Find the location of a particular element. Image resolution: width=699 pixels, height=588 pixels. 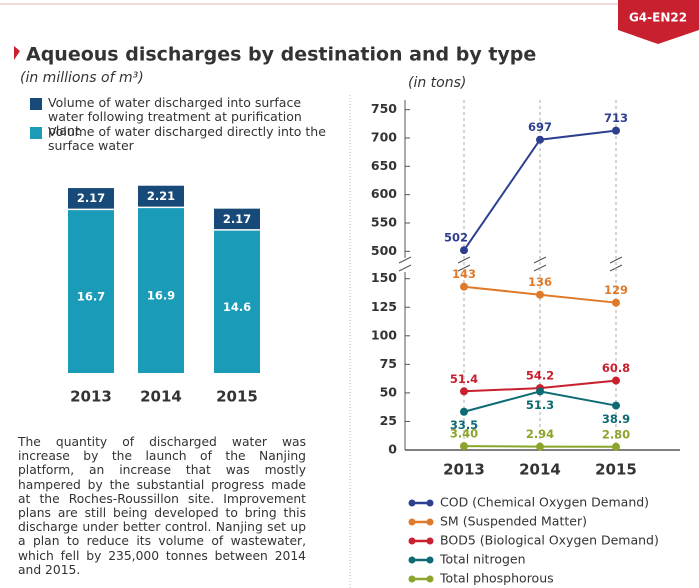

bar-value-label: 14.6 is located at coordinates (237, 307).